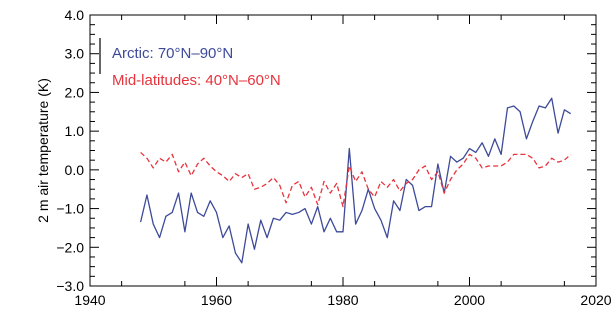 Image resolution: width=612 pixels, height=325 pixels. I want to click on series-line-mid-latitudes, so click(356, 179).